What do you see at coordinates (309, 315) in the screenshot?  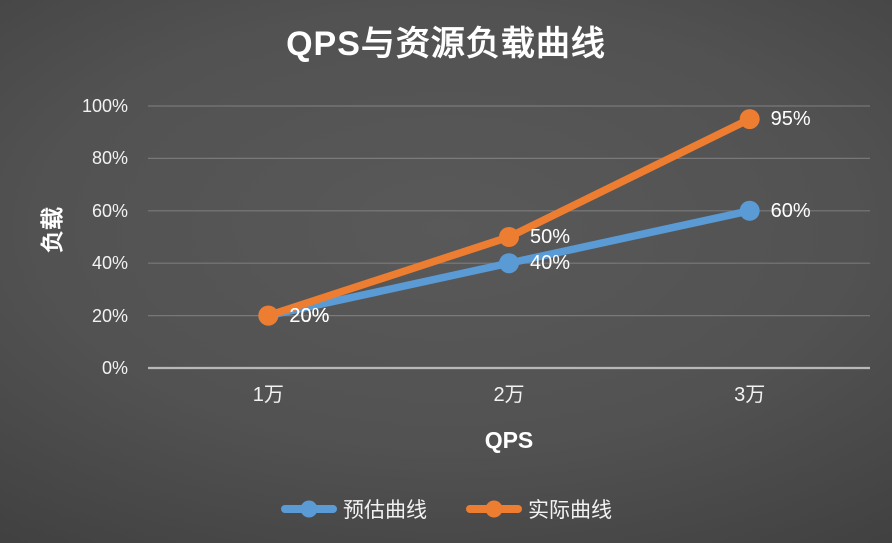 I see `data-label: 20%` at bounding box center [309, 315].